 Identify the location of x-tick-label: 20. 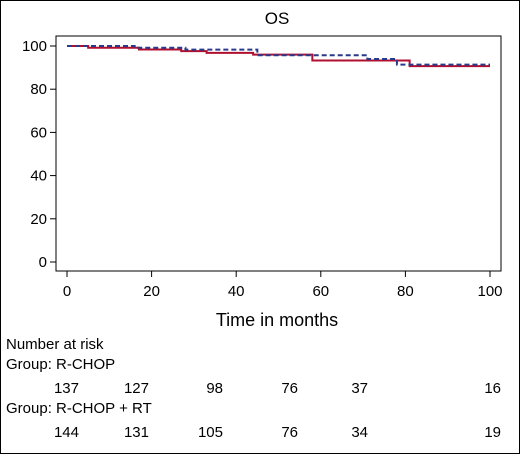
(151, 291).